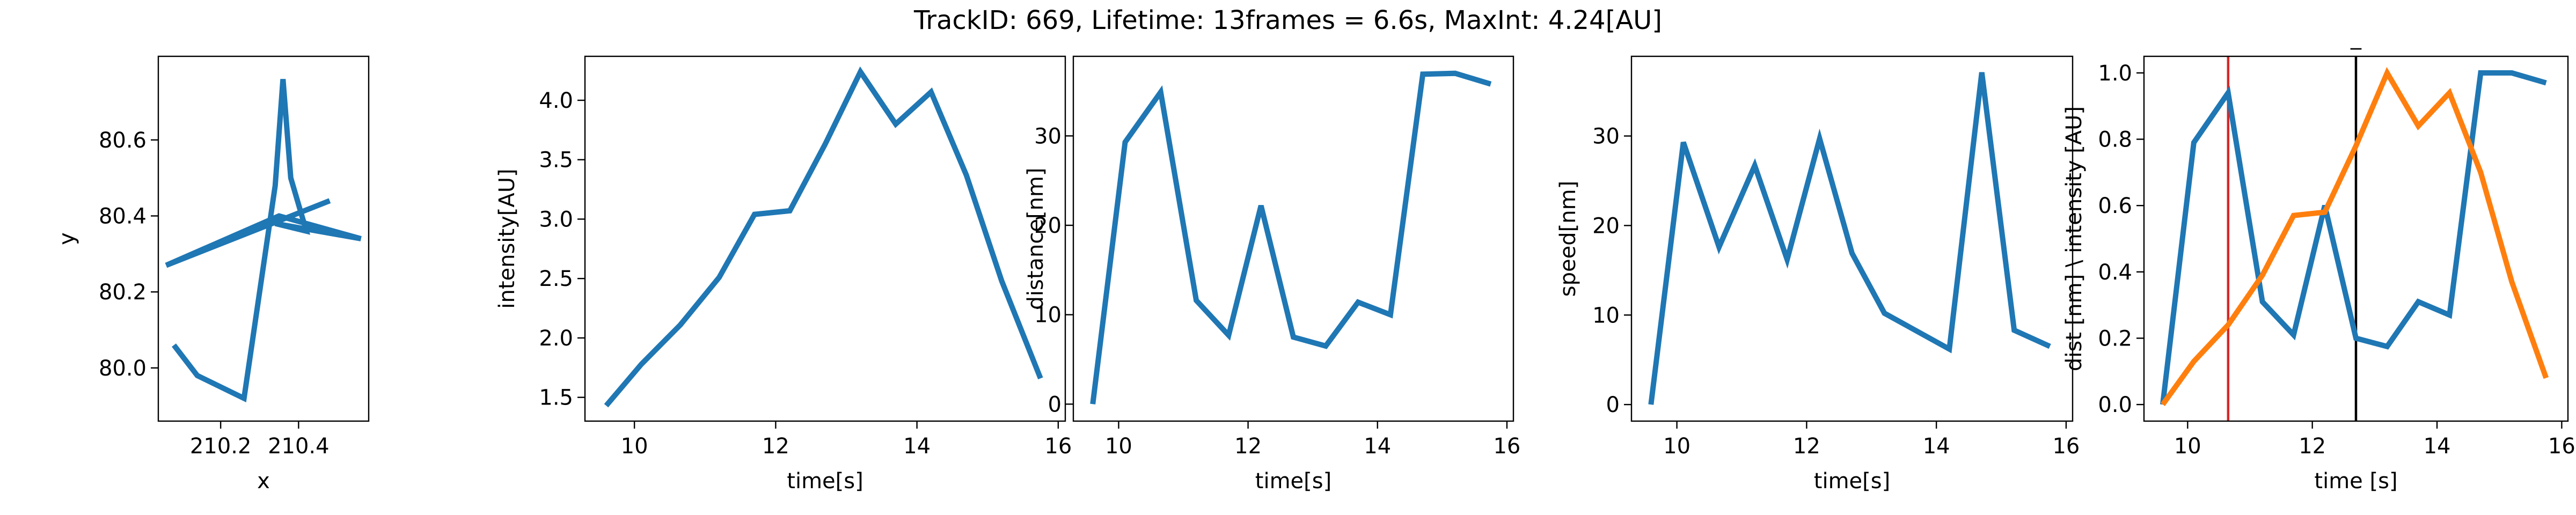 Image resolution: width=2576 pixels, height=515 pixels. I want to click on chart-panel-3-xtick-label-2: 12, so click(1248, 446).